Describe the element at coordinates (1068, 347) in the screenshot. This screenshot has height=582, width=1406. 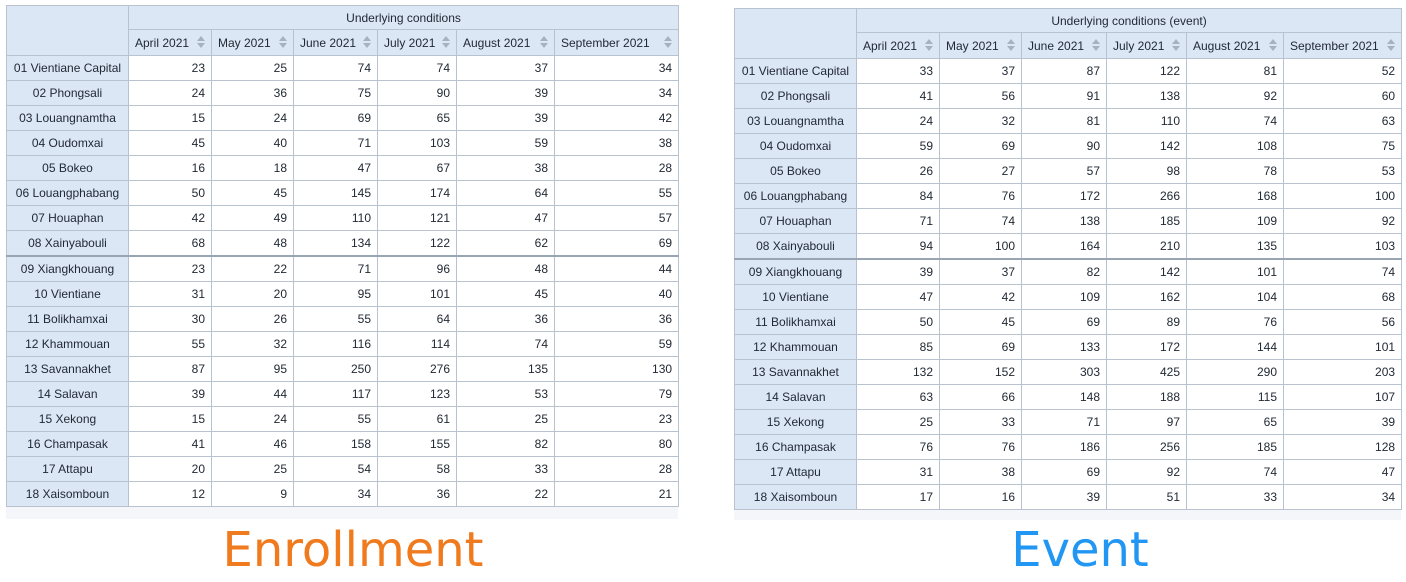
I see `table-row: 12 Khammouan 85 69 133 172 144 101` at that location.